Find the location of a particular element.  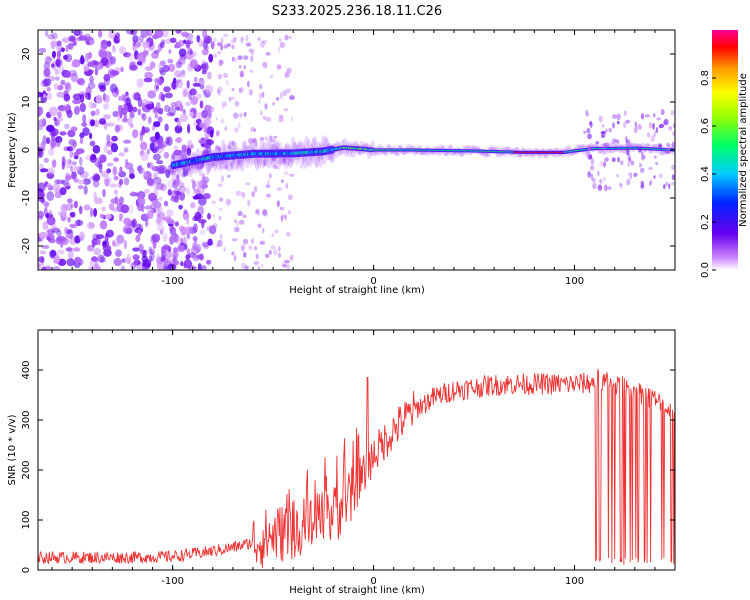

x-tick-label: -100 is located at coordinates (172, 281).